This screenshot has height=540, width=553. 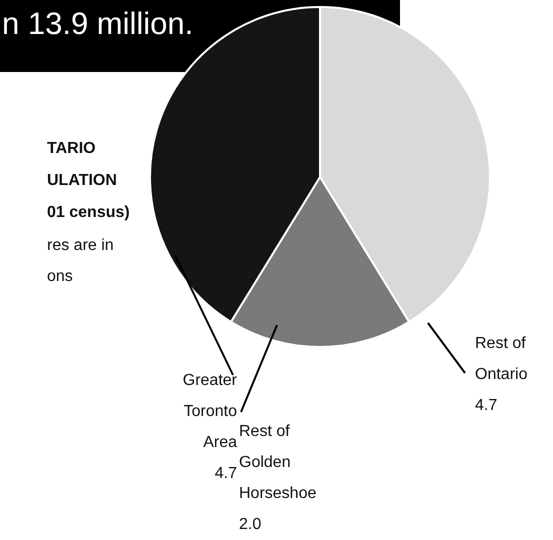 What do you see at coordinates (98, 24) in the screenshot?
I see `chart-title: n 13.9 million.` at bounding box center [98, 24].